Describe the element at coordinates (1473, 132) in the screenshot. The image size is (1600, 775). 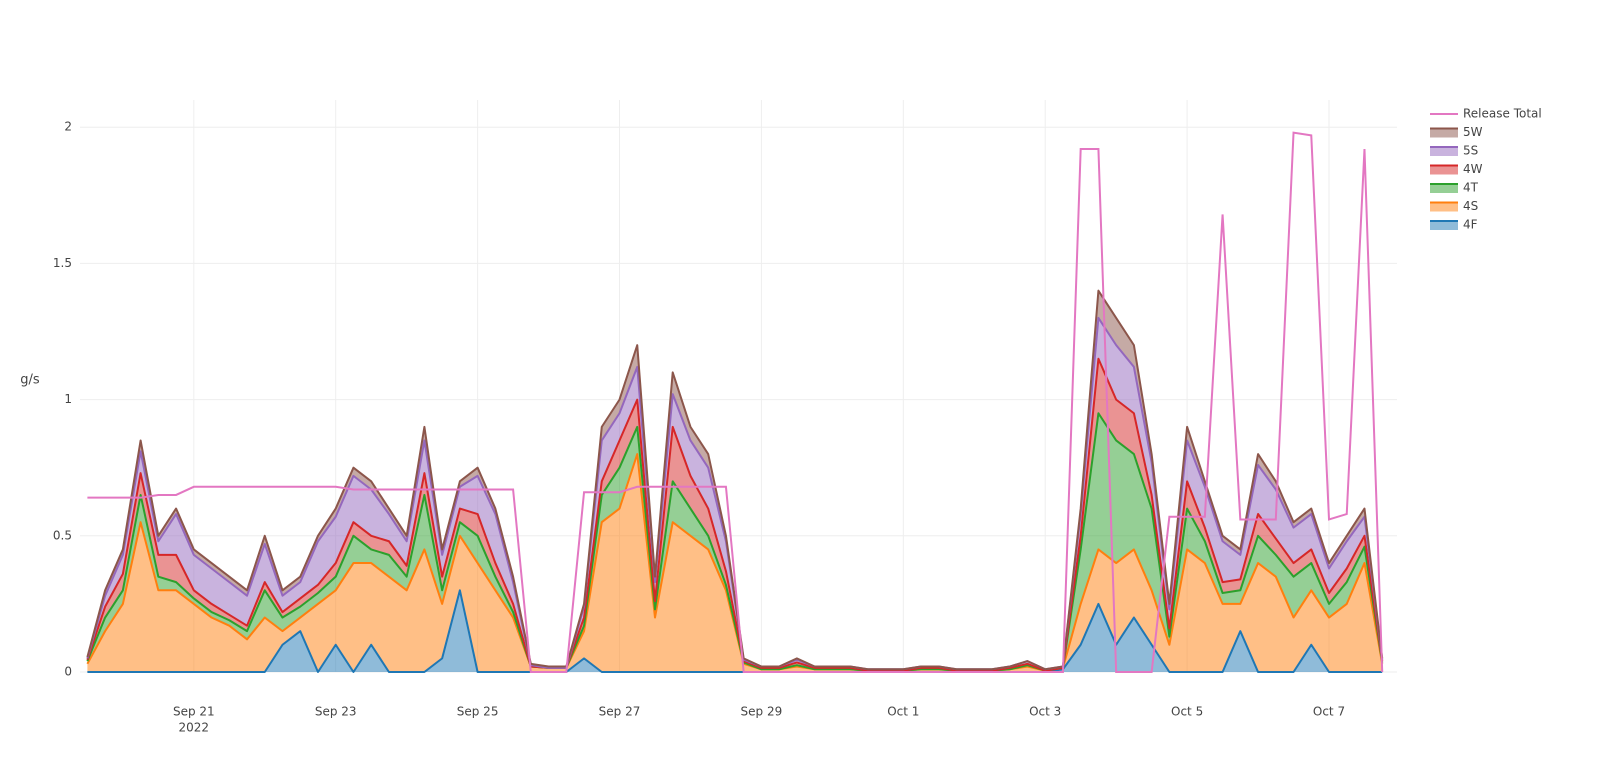
I see `legend-label: 5W` at that location.